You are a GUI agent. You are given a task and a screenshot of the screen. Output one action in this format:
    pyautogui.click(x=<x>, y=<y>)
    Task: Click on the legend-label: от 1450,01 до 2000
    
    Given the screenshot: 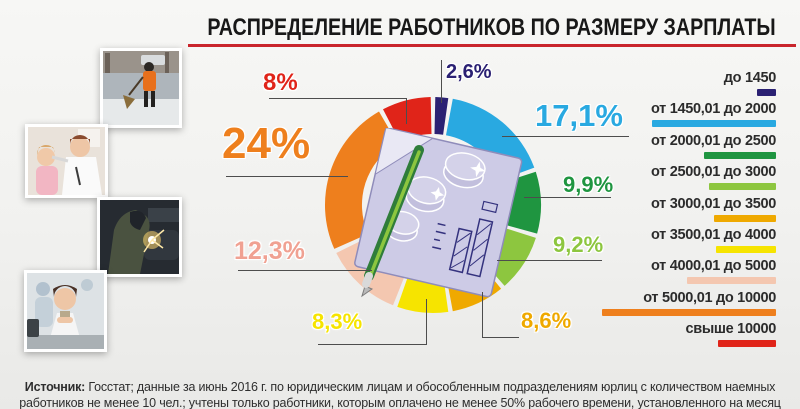 What is the action you would take?
    pyautogui.click(x=713, y=109)
    